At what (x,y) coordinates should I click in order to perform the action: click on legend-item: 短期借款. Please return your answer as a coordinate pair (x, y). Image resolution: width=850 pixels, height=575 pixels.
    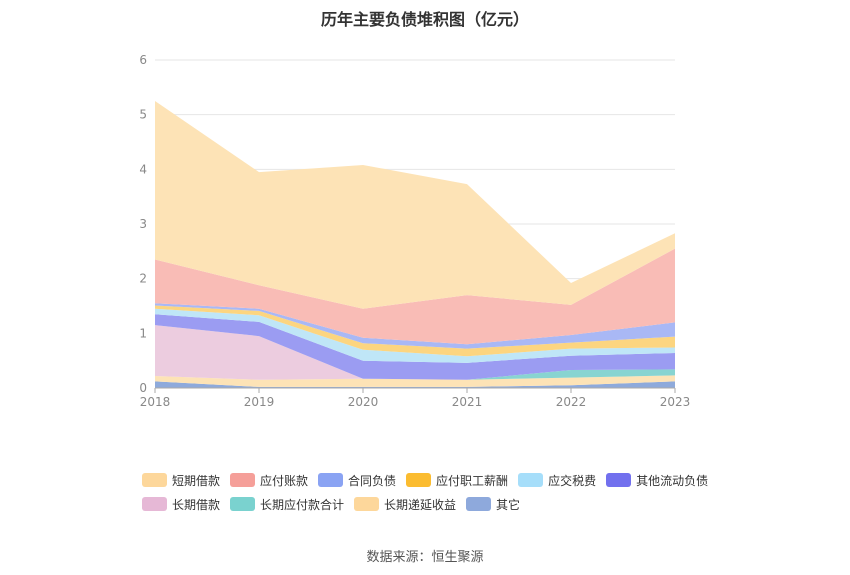
    Looking at the image, I should click on (181, 480).